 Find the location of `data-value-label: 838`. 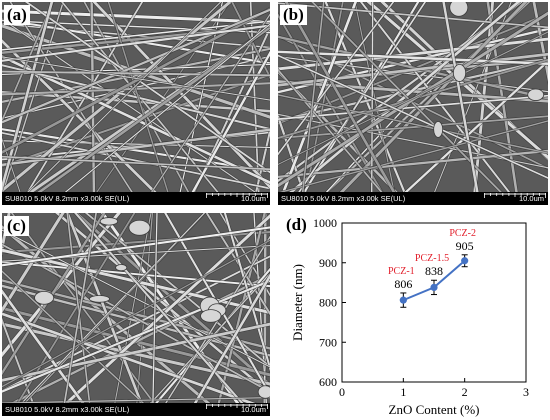

data-value-label: 838 is located at coordinates (434, 271).